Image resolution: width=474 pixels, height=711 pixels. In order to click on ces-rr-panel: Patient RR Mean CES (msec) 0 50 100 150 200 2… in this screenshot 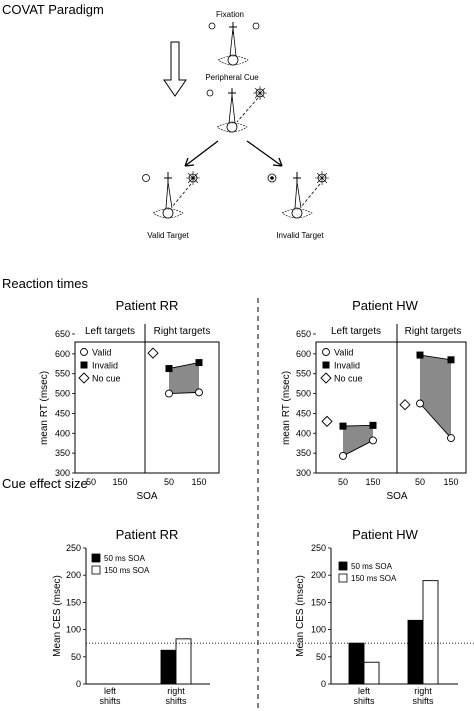, I will do `click(131, 616)`.